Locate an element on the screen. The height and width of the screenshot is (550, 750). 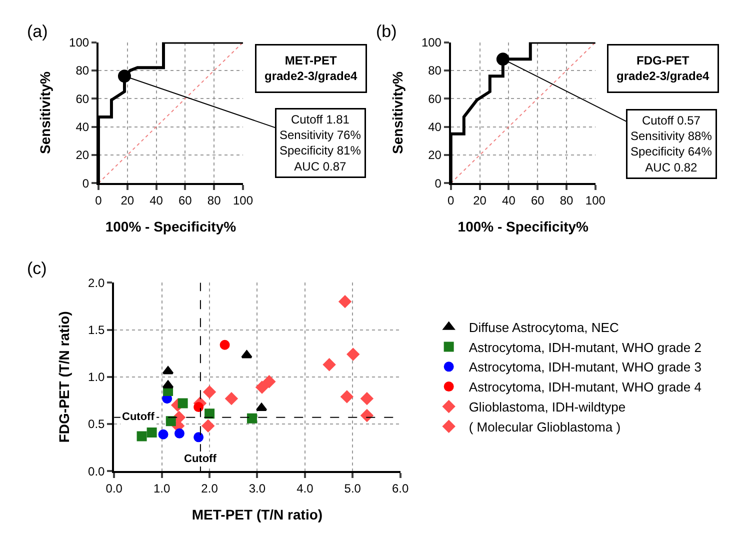
y-tick-label: 1.5 is located at coordinates (97, 330).